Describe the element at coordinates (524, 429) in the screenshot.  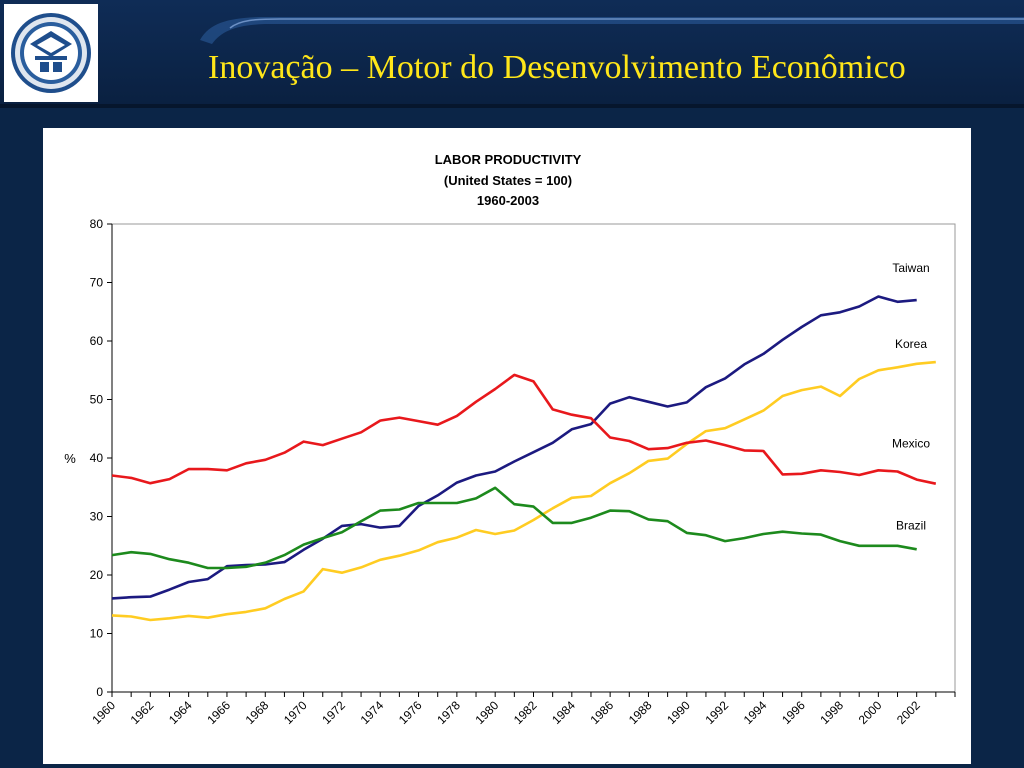
I see `series-line-mexico` at that location.